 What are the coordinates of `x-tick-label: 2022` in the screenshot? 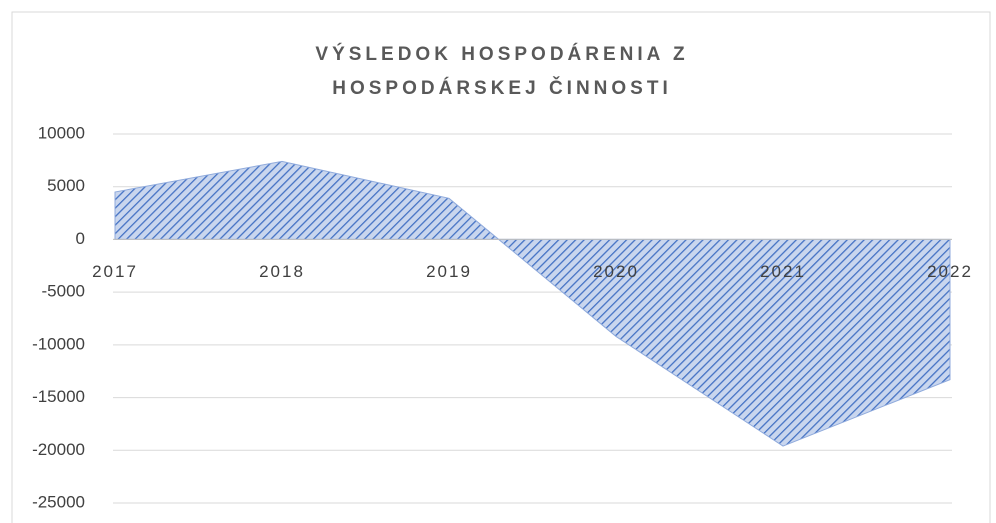 It's located at (950, 271).